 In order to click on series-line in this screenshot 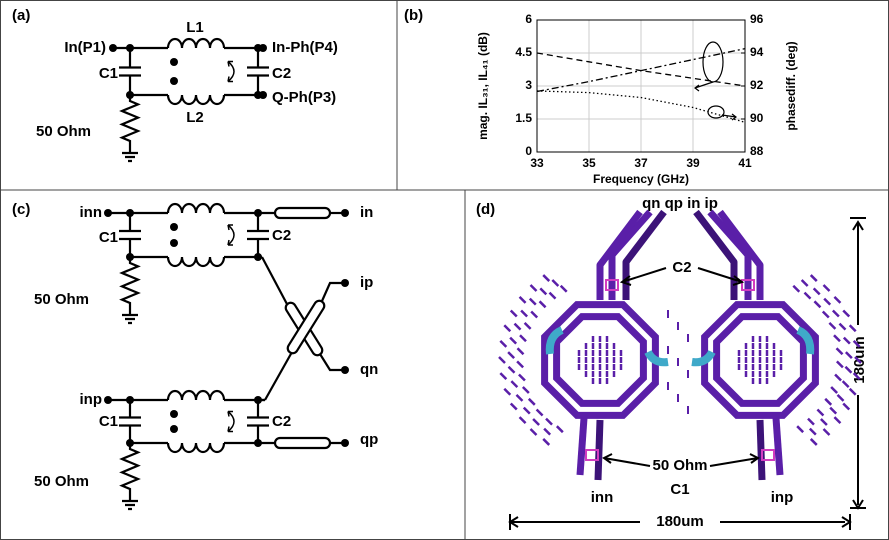, I will do `click(641, 106)`.